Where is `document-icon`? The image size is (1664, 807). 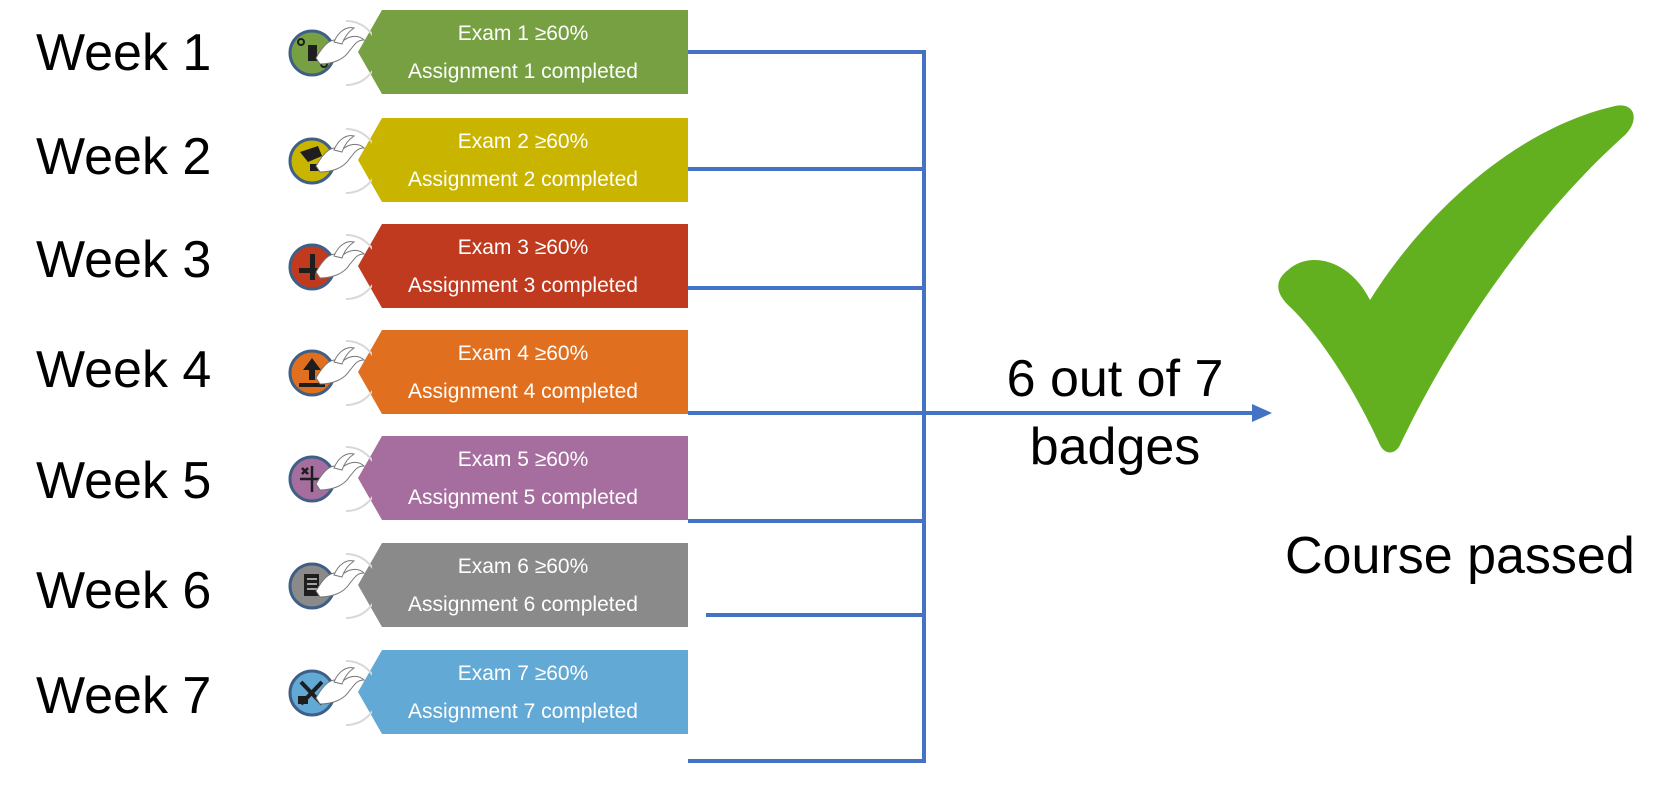 document-icon is located at coordinates (330, 586).